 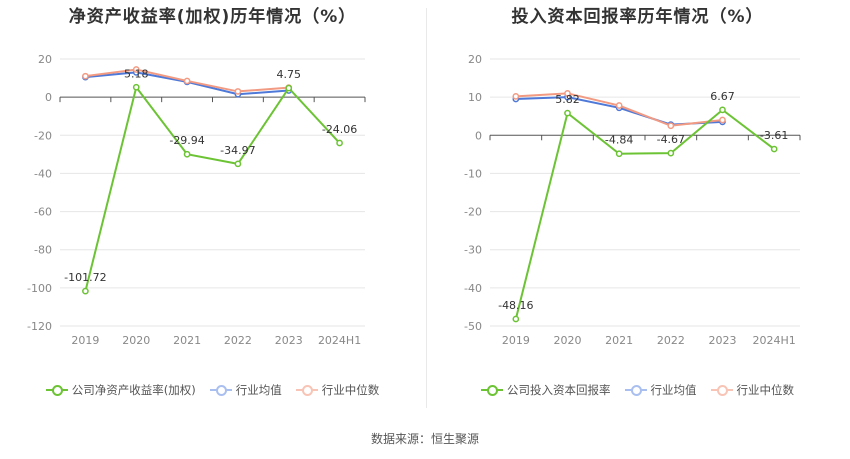 I want to click on data-label: -48.16, so click(x=515, y=305).